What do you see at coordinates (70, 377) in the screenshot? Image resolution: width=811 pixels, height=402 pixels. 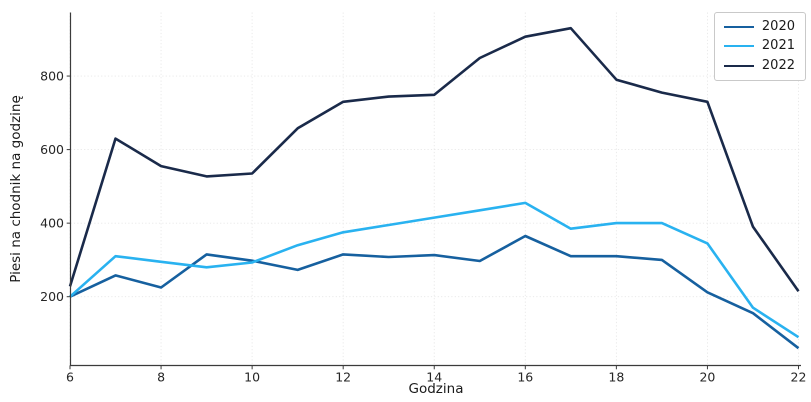 I see `x-tick-label: 6` at bounding box center [70, 377].